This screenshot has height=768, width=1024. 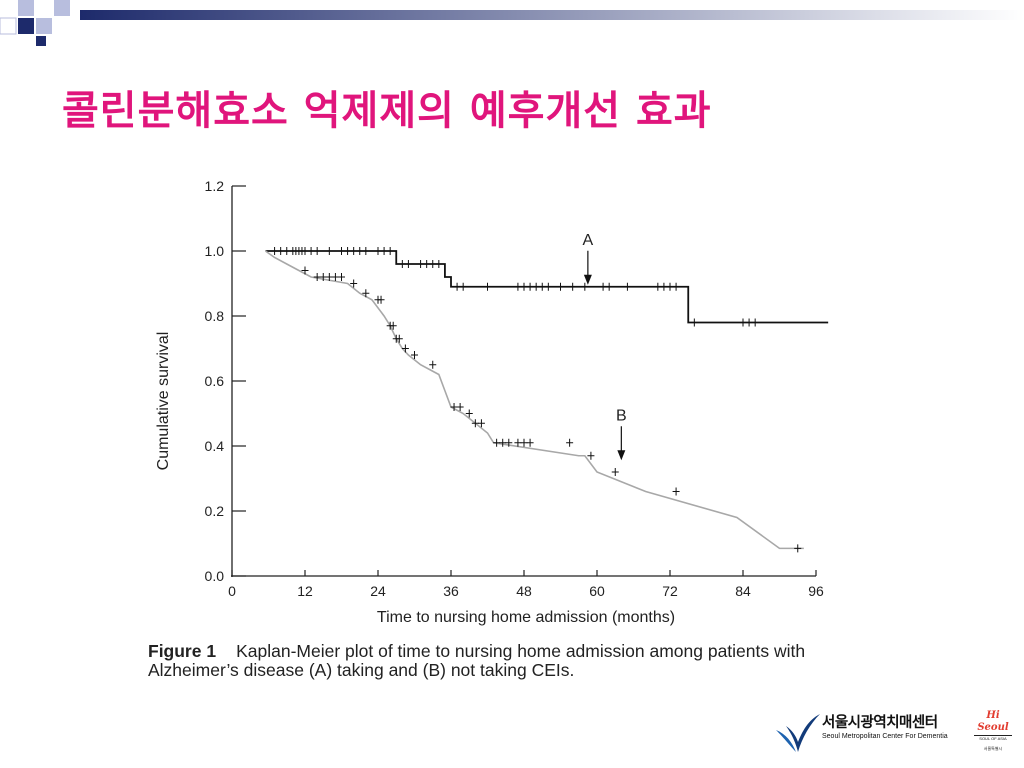 I want to click on x-tick-label: 12, so click(x=305, y=591).